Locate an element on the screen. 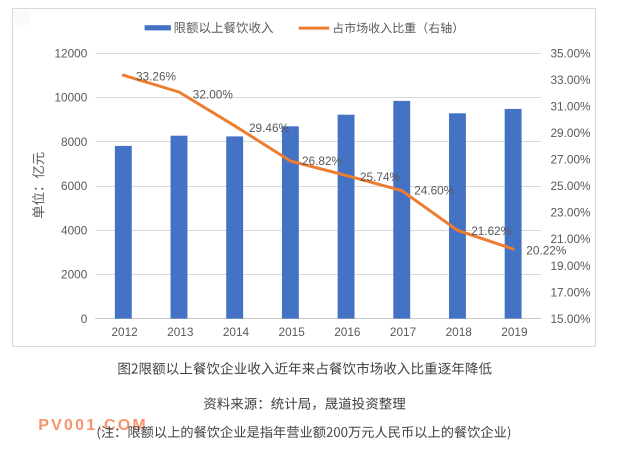 The height and width of the screenshot is (450, 621). svg-text: 29.46% is located at coordinates (269, 128).